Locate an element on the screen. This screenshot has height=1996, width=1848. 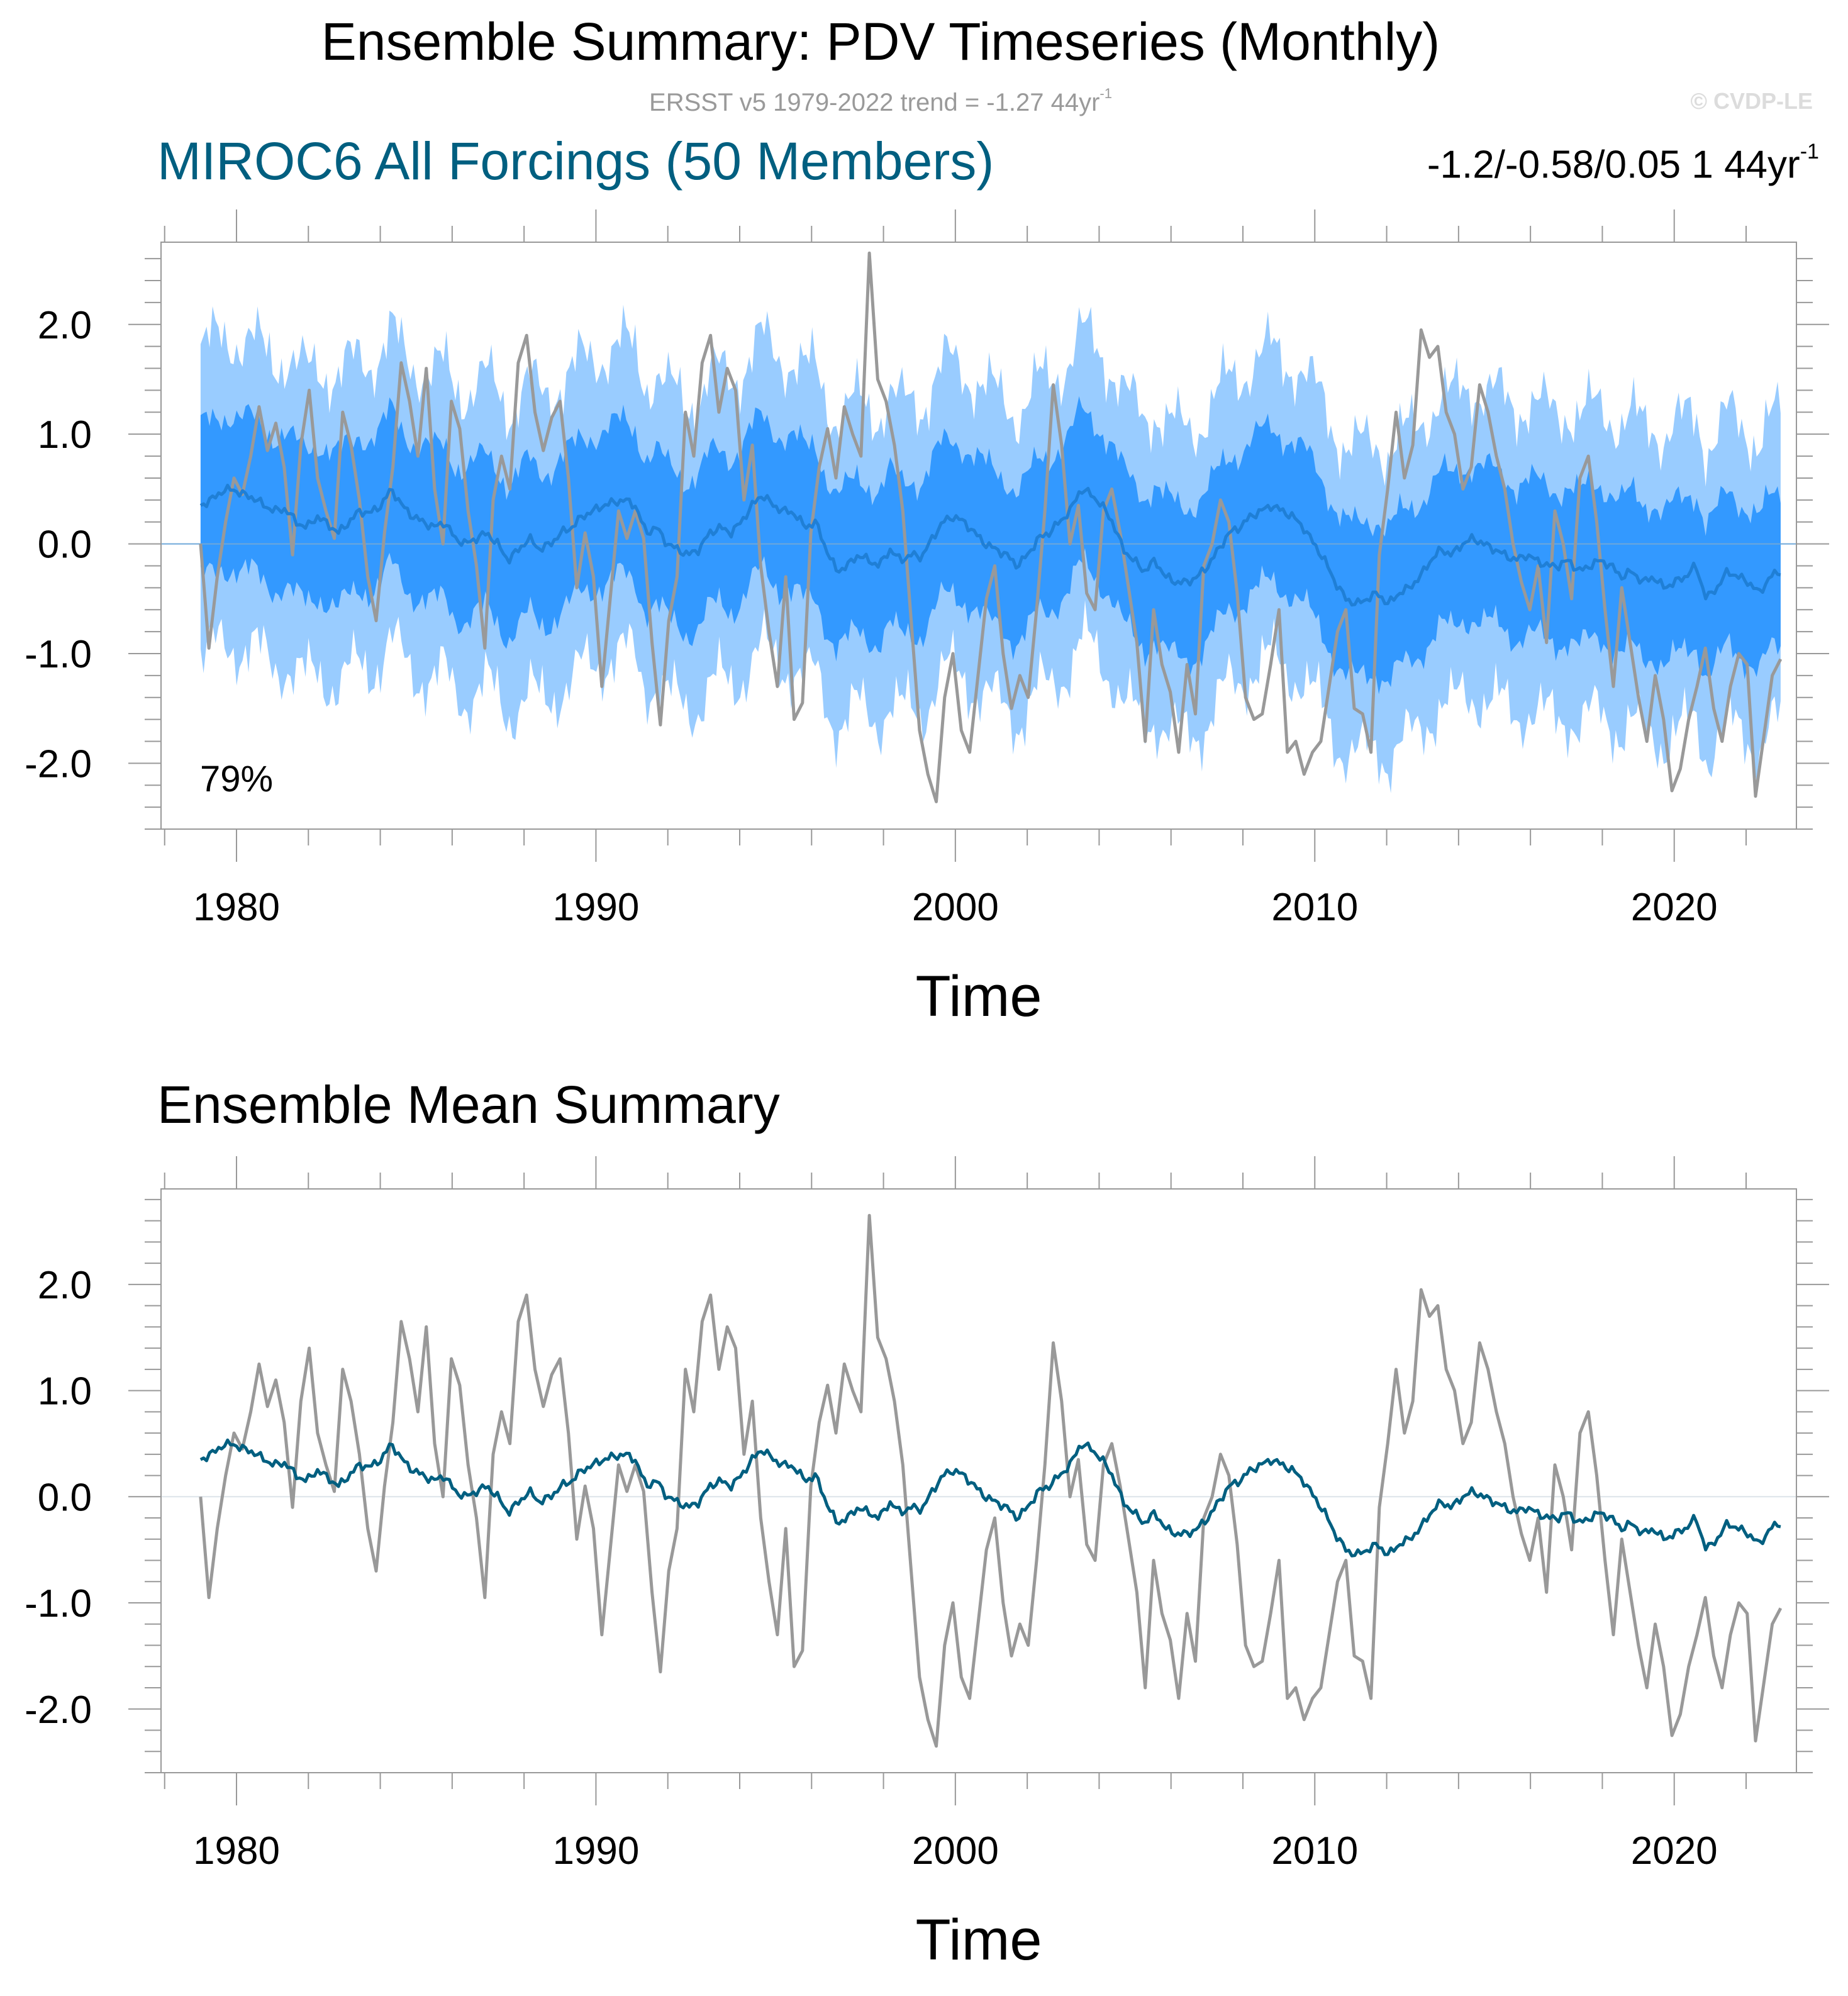
subtitle-superscript: -1 is located at coordinates (1105, 94).